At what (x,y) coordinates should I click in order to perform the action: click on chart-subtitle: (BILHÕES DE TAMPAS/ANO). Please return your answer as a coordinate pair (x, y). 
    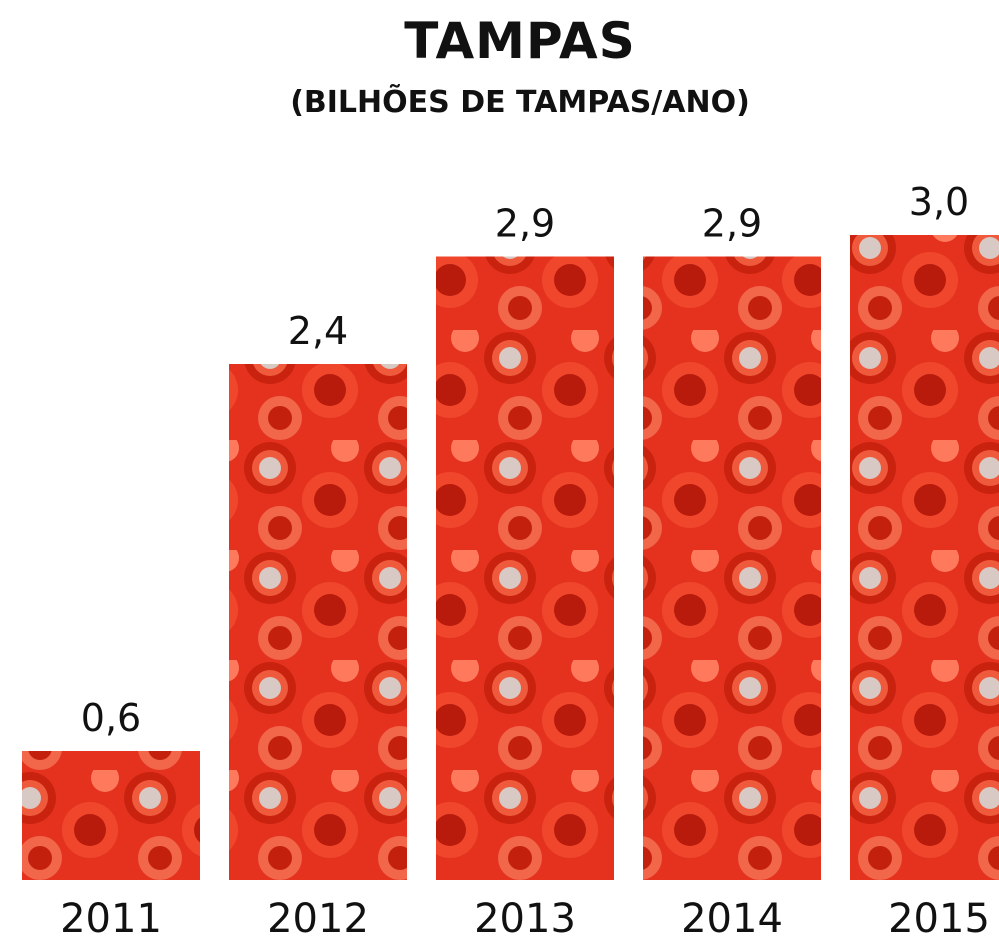
    Looking at the image, I should click on (520, 101).